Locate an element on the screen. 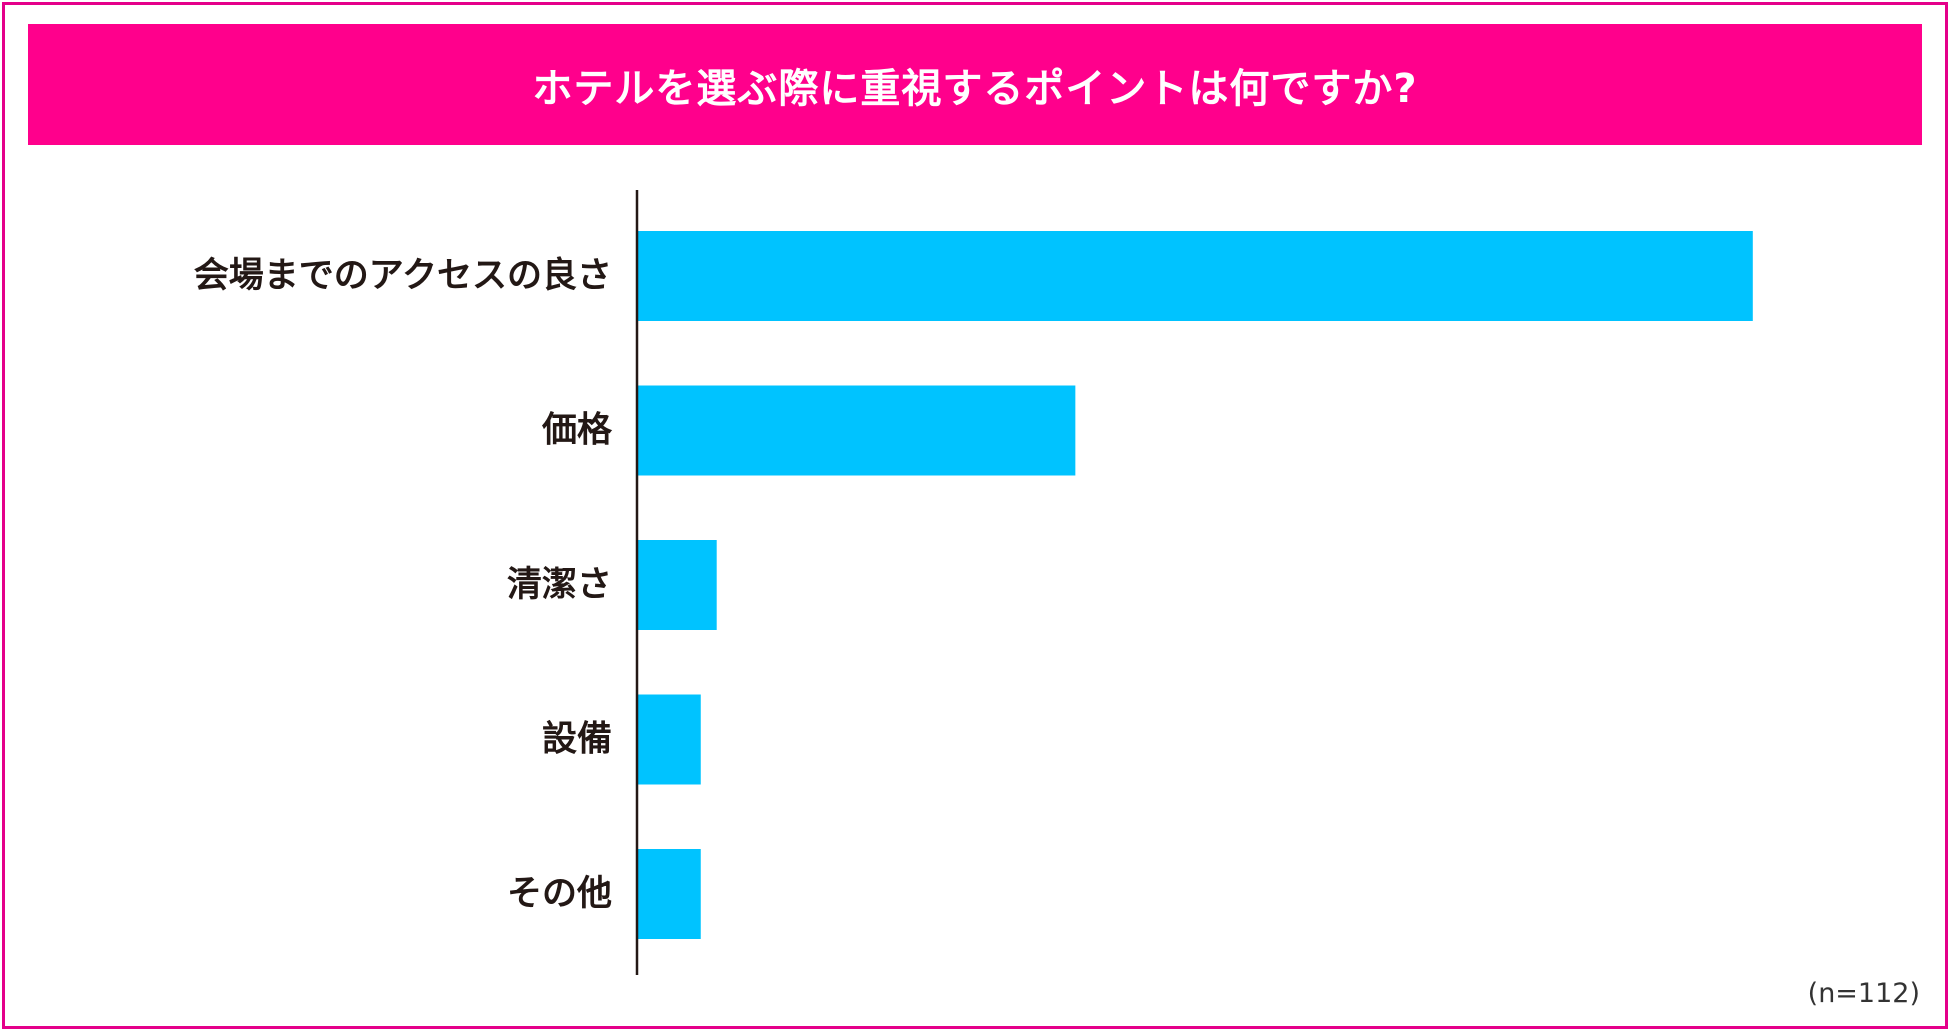 The height and width of the screenshot is (1031, 1950). category-label-0: 会場までのアクセスの良さ is located at coordinates (403, 276).